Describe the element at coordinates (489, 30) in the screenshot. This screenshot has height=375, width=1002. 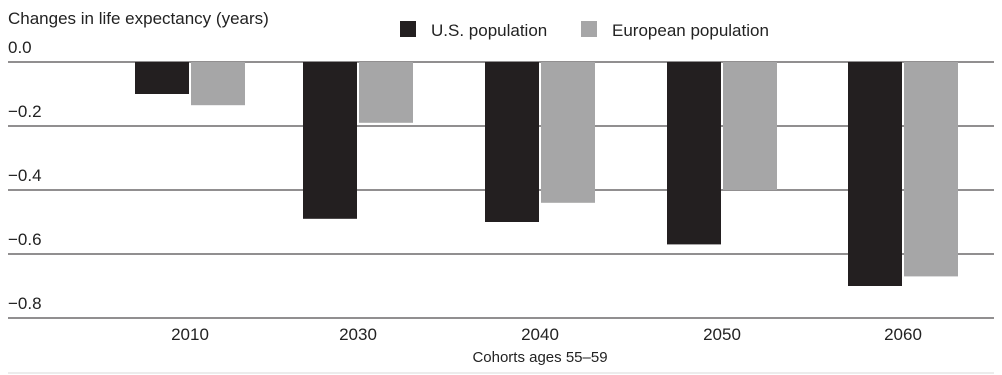
I see `legend-label-us: U.S. population` at that location.